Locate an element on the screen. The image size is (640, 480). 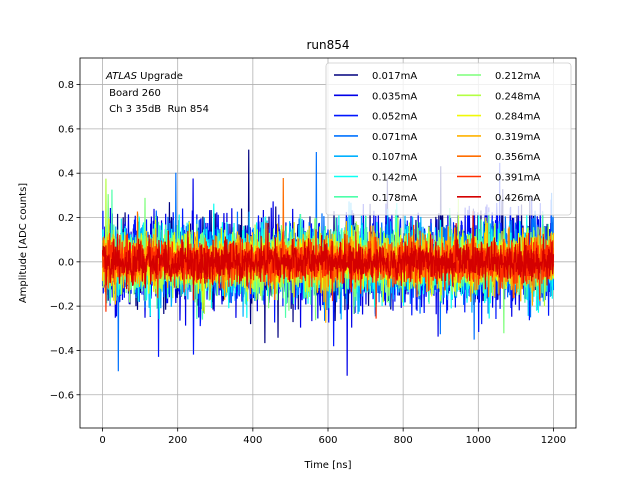
x-tick-label: 200 is located at coordinates (177, 440).